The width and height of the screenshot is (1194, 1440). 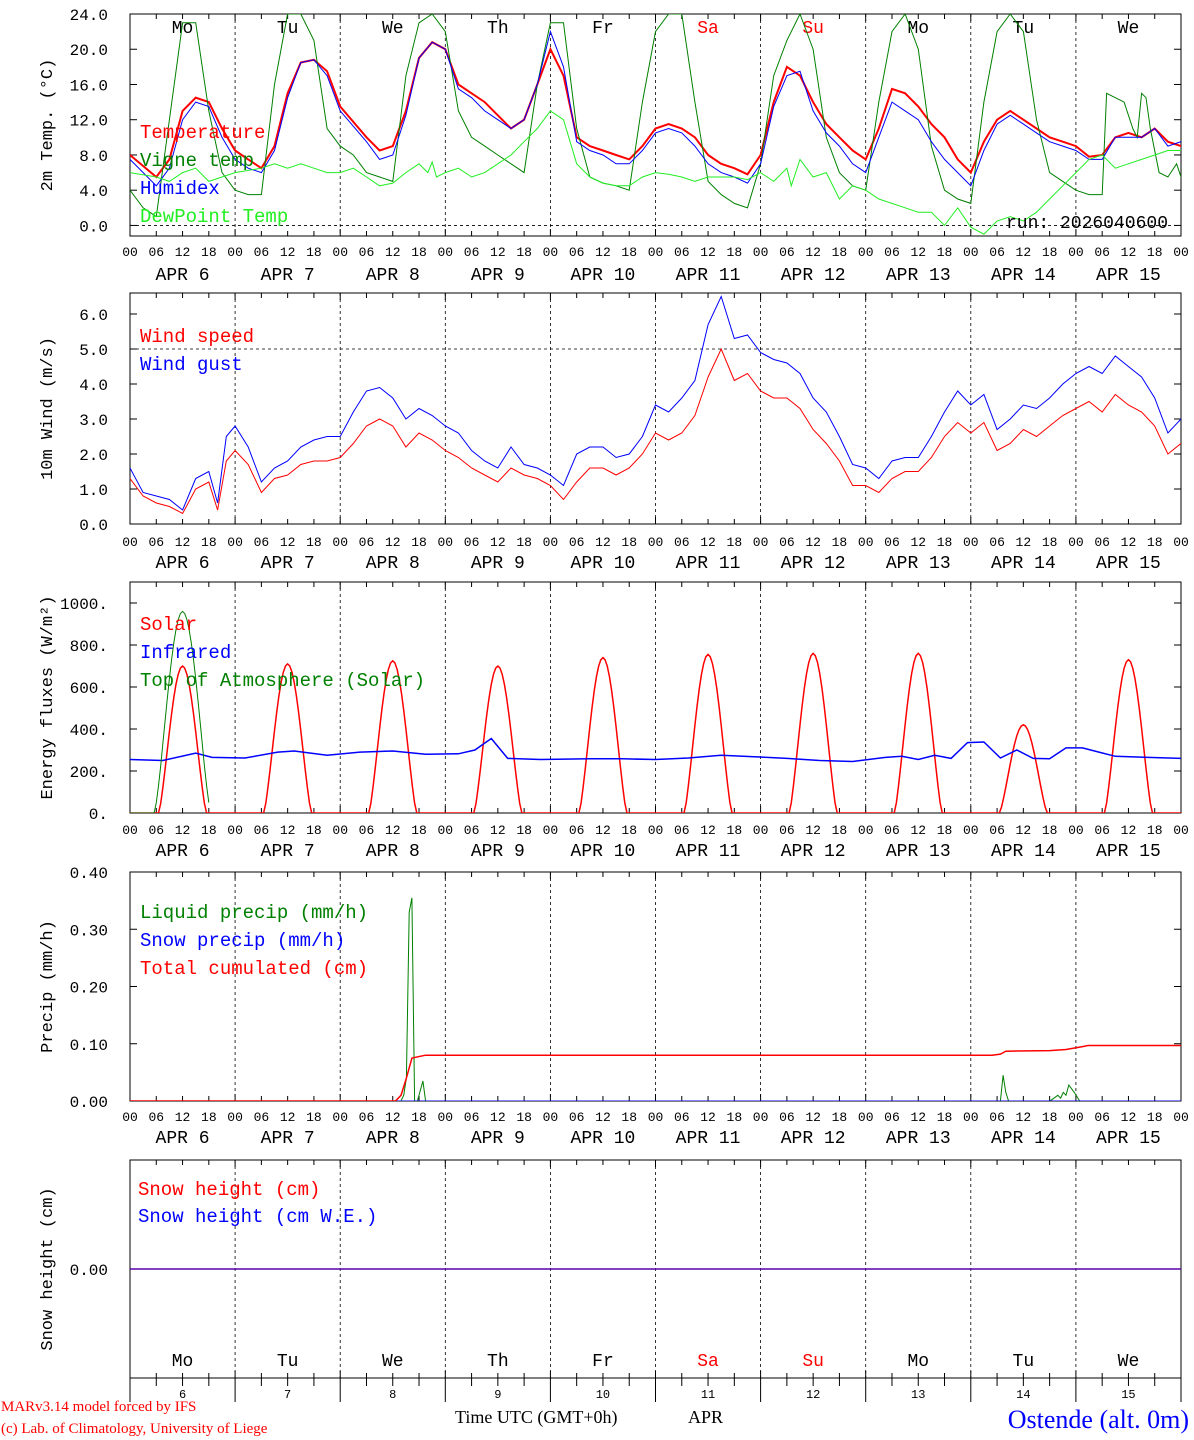 What do you see at coordinates (89, 16) in the screenshot?
I see `y-tick-label: 24.0` at bounding box center [89, 16].